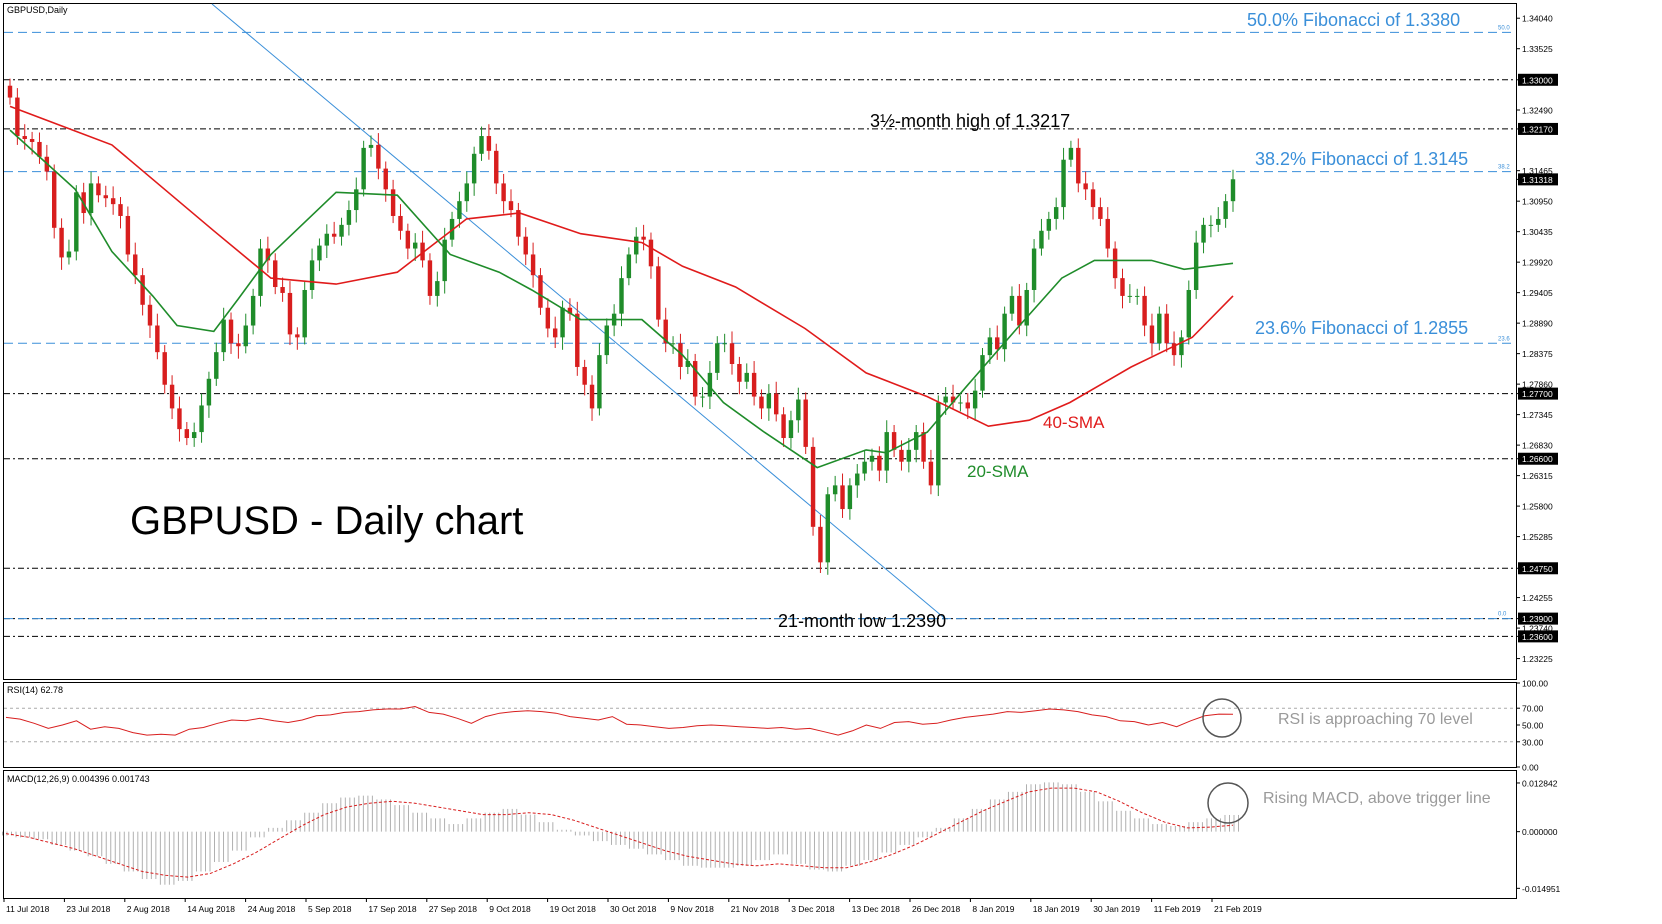 Image resolution: width=1662 pixels, height=924 pixels. Describe the element at coordinates (813, 909) in the screenshot. I see `date-tick-label: 3 Dec 2018` at that location.